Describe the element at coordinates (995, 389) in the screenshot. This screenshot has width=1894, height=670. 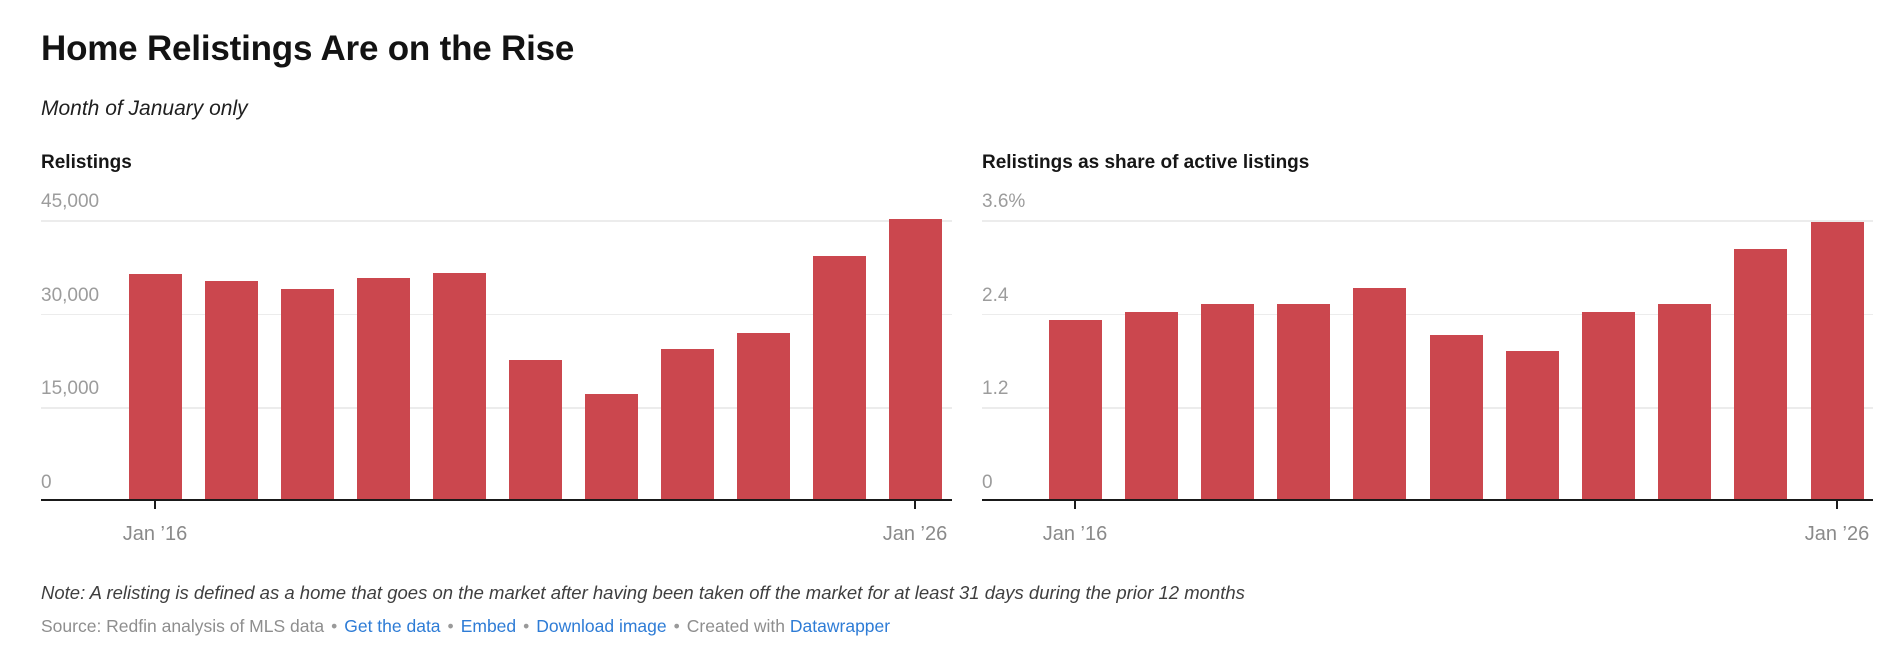
I see `y-axis-tick-label: 1.2` at that location.